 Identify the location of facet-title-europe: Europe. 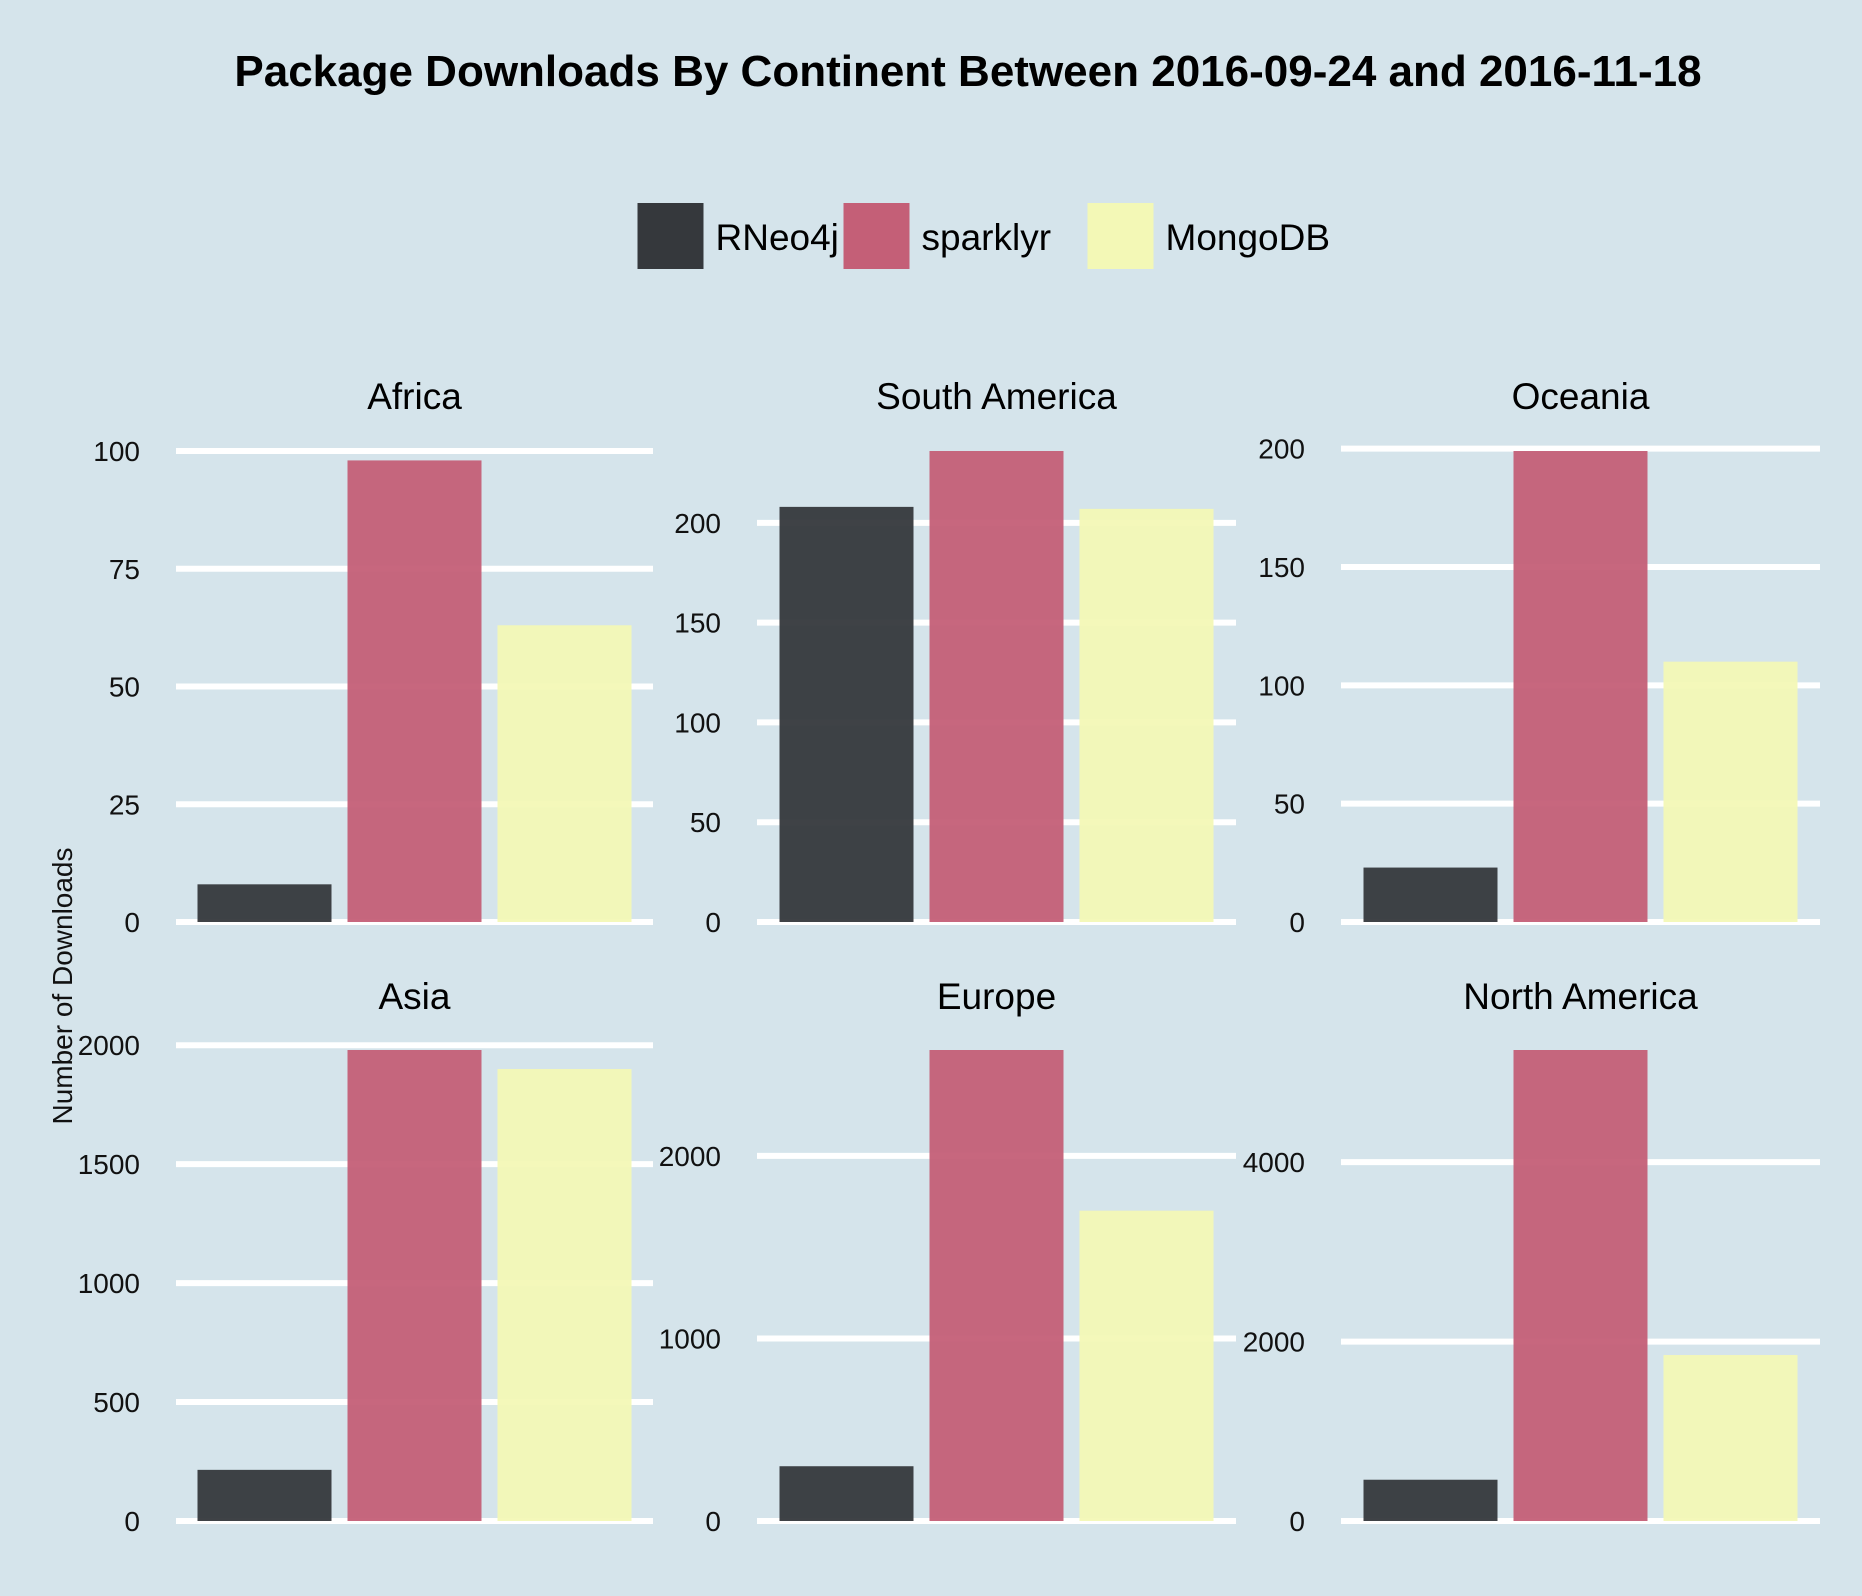
(996, 996).